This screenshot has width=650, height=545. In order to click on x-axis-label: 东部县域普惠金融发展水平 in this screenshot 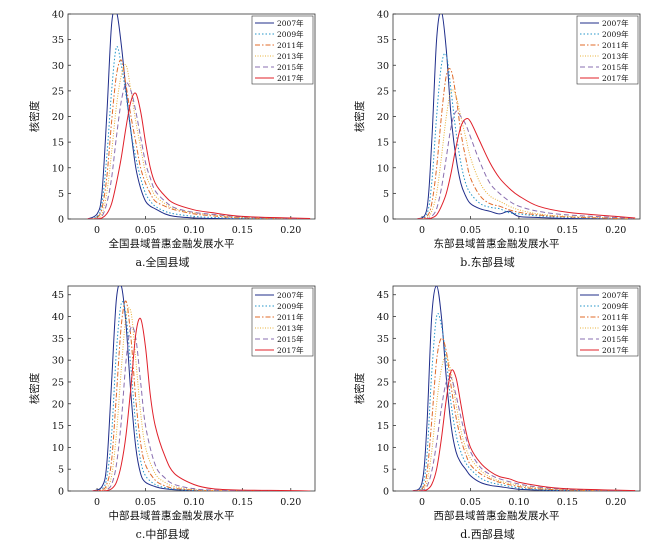, I will do `click(497, 243)`.